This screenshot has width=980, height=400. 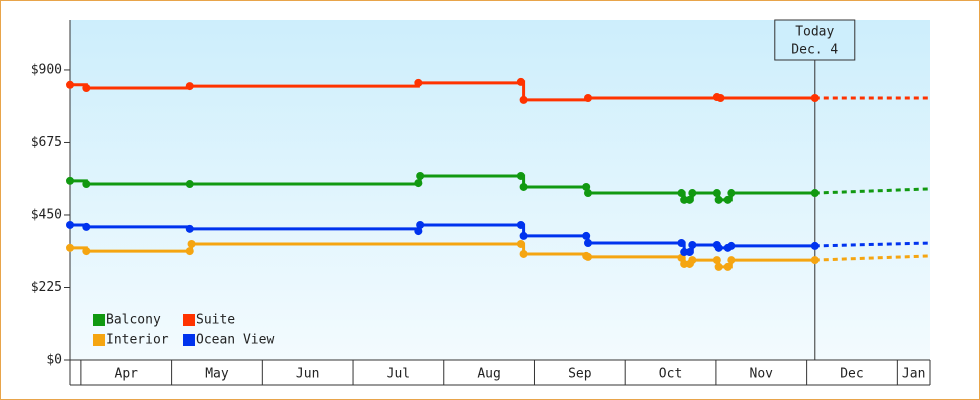 I want to click on x-tick-label: Apr, so click(x=127, y=374).